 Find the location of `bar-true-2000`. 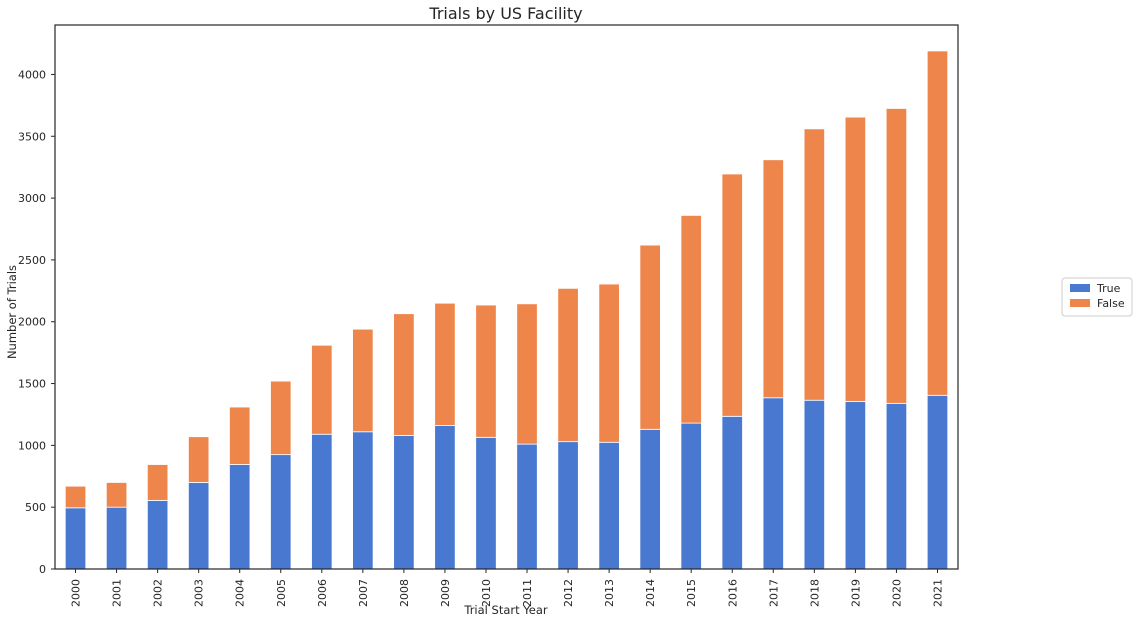

bar-true-2000 is located at coordinates (75, 538).